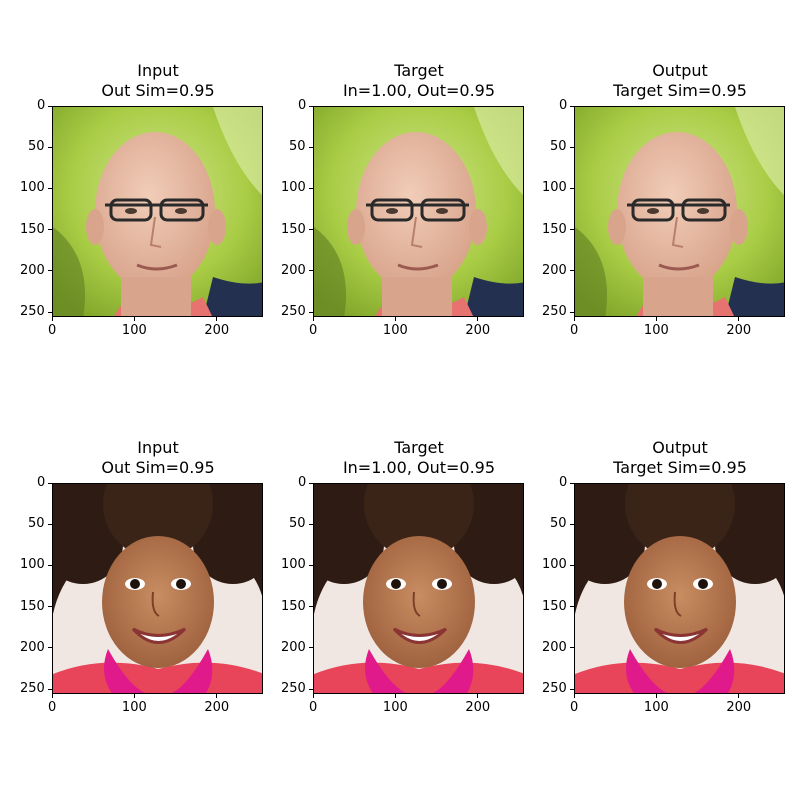  What do you see at coordinates (158, 70) in the screenshot?
I see `panel-title-line1: Input` at bounding box center [158, 70].